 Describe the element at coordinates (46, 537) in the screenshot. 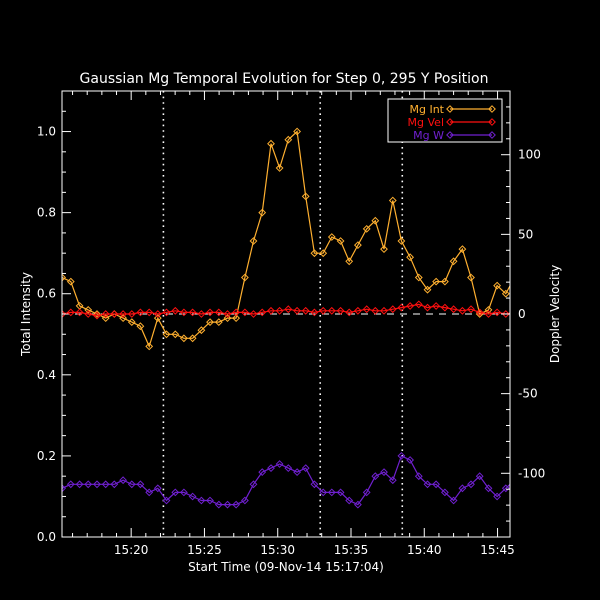

I see `y-tick-label: 0.0` at that location.